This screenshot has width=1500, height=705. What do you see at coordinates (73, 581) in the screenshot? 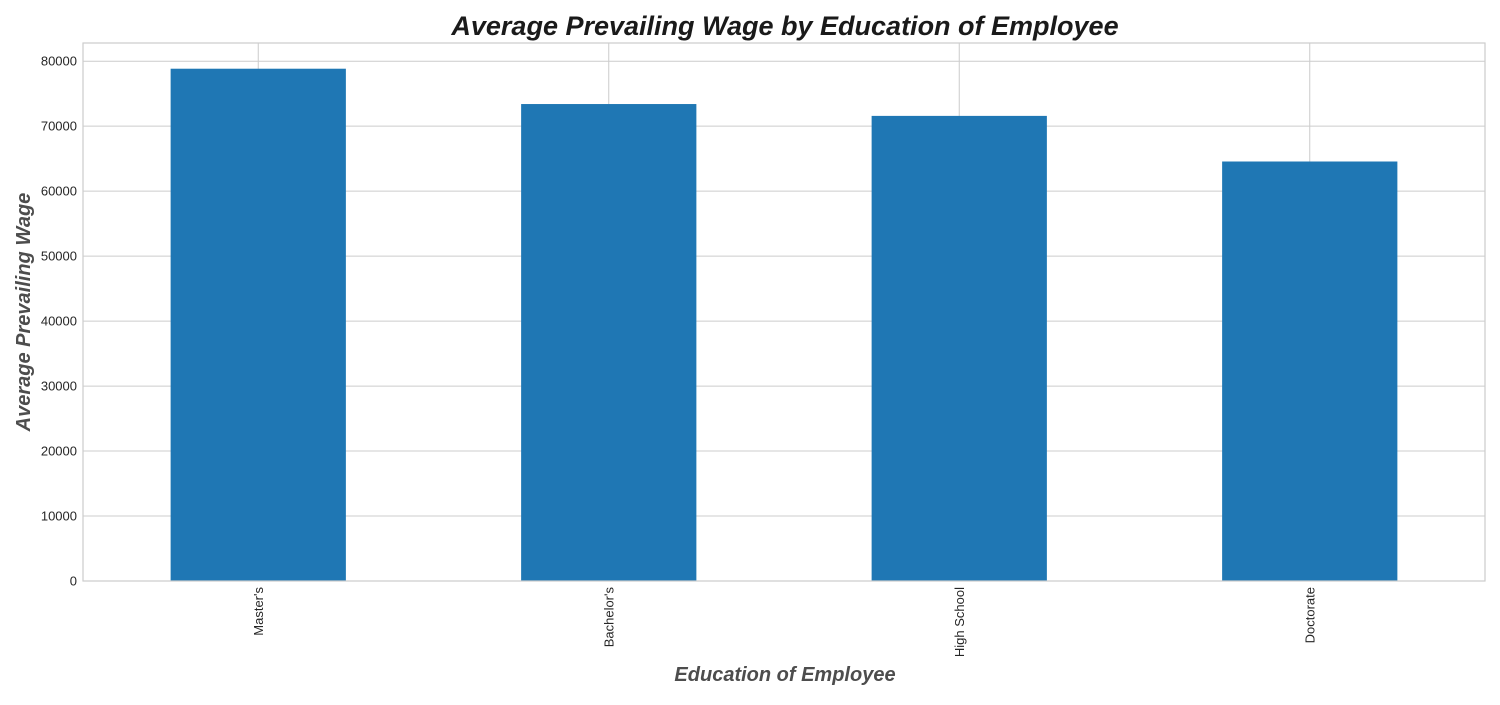
I see `y-tick-label: 0` at bounding box center [73, 581].